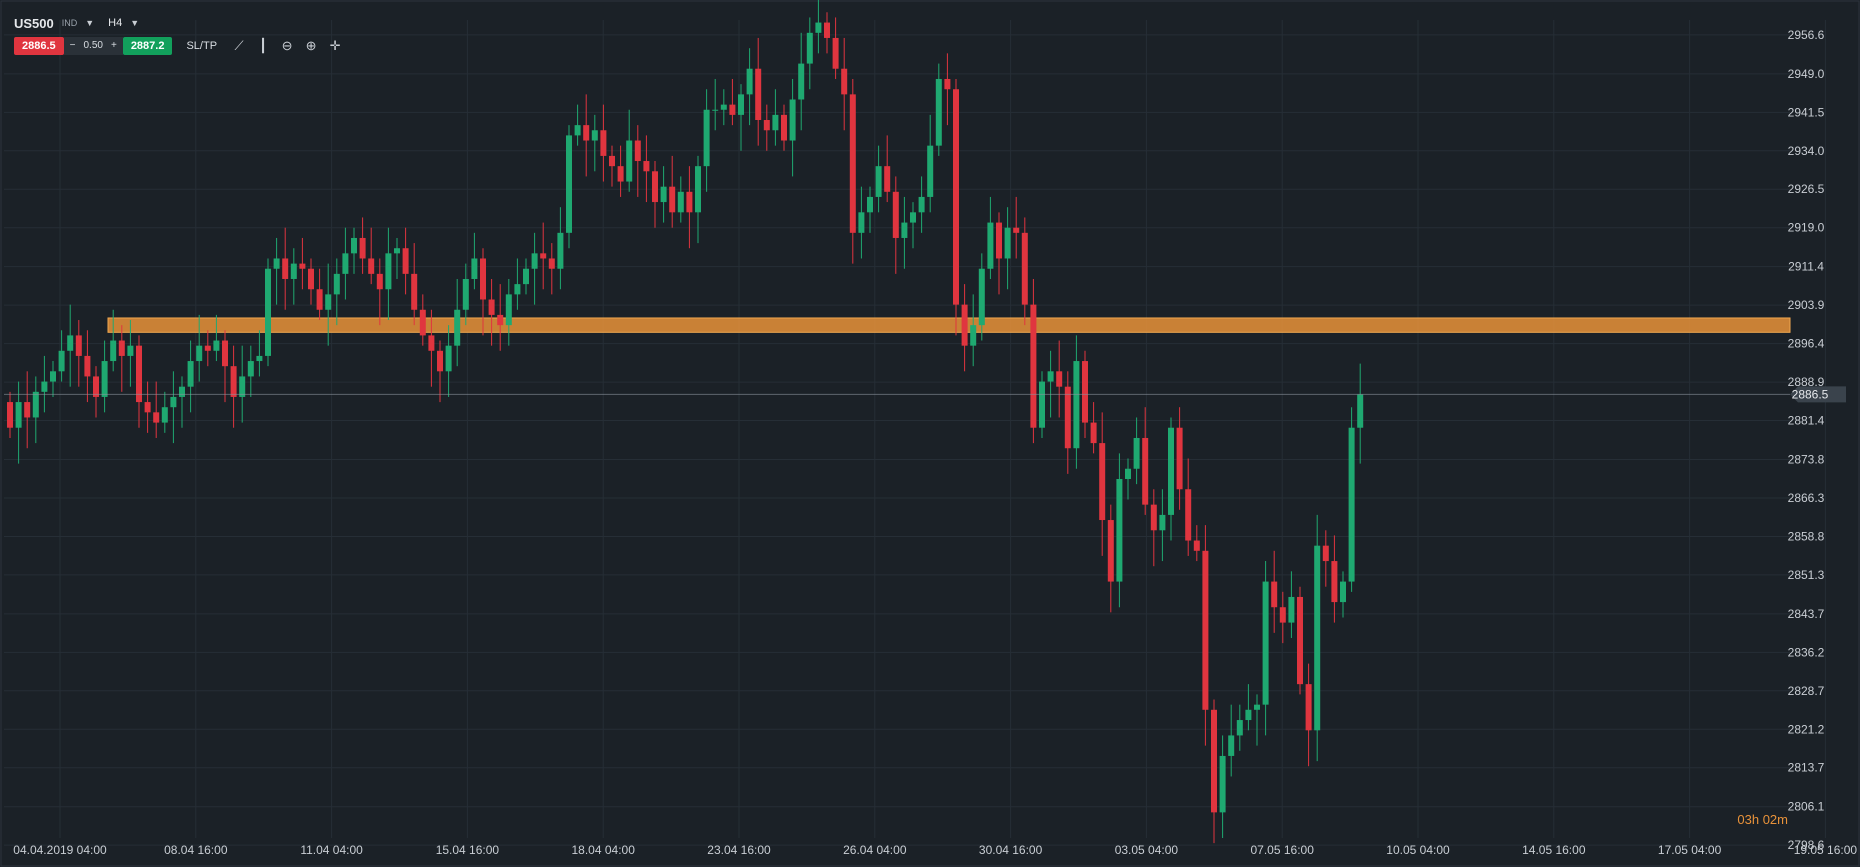 The height and width of the screenshot is (867, 1860). What do you see at coordinates (1806, 652) in the screenshot?
I see `y-tick-label: 2836.2` at bounding box center [1806, 652].